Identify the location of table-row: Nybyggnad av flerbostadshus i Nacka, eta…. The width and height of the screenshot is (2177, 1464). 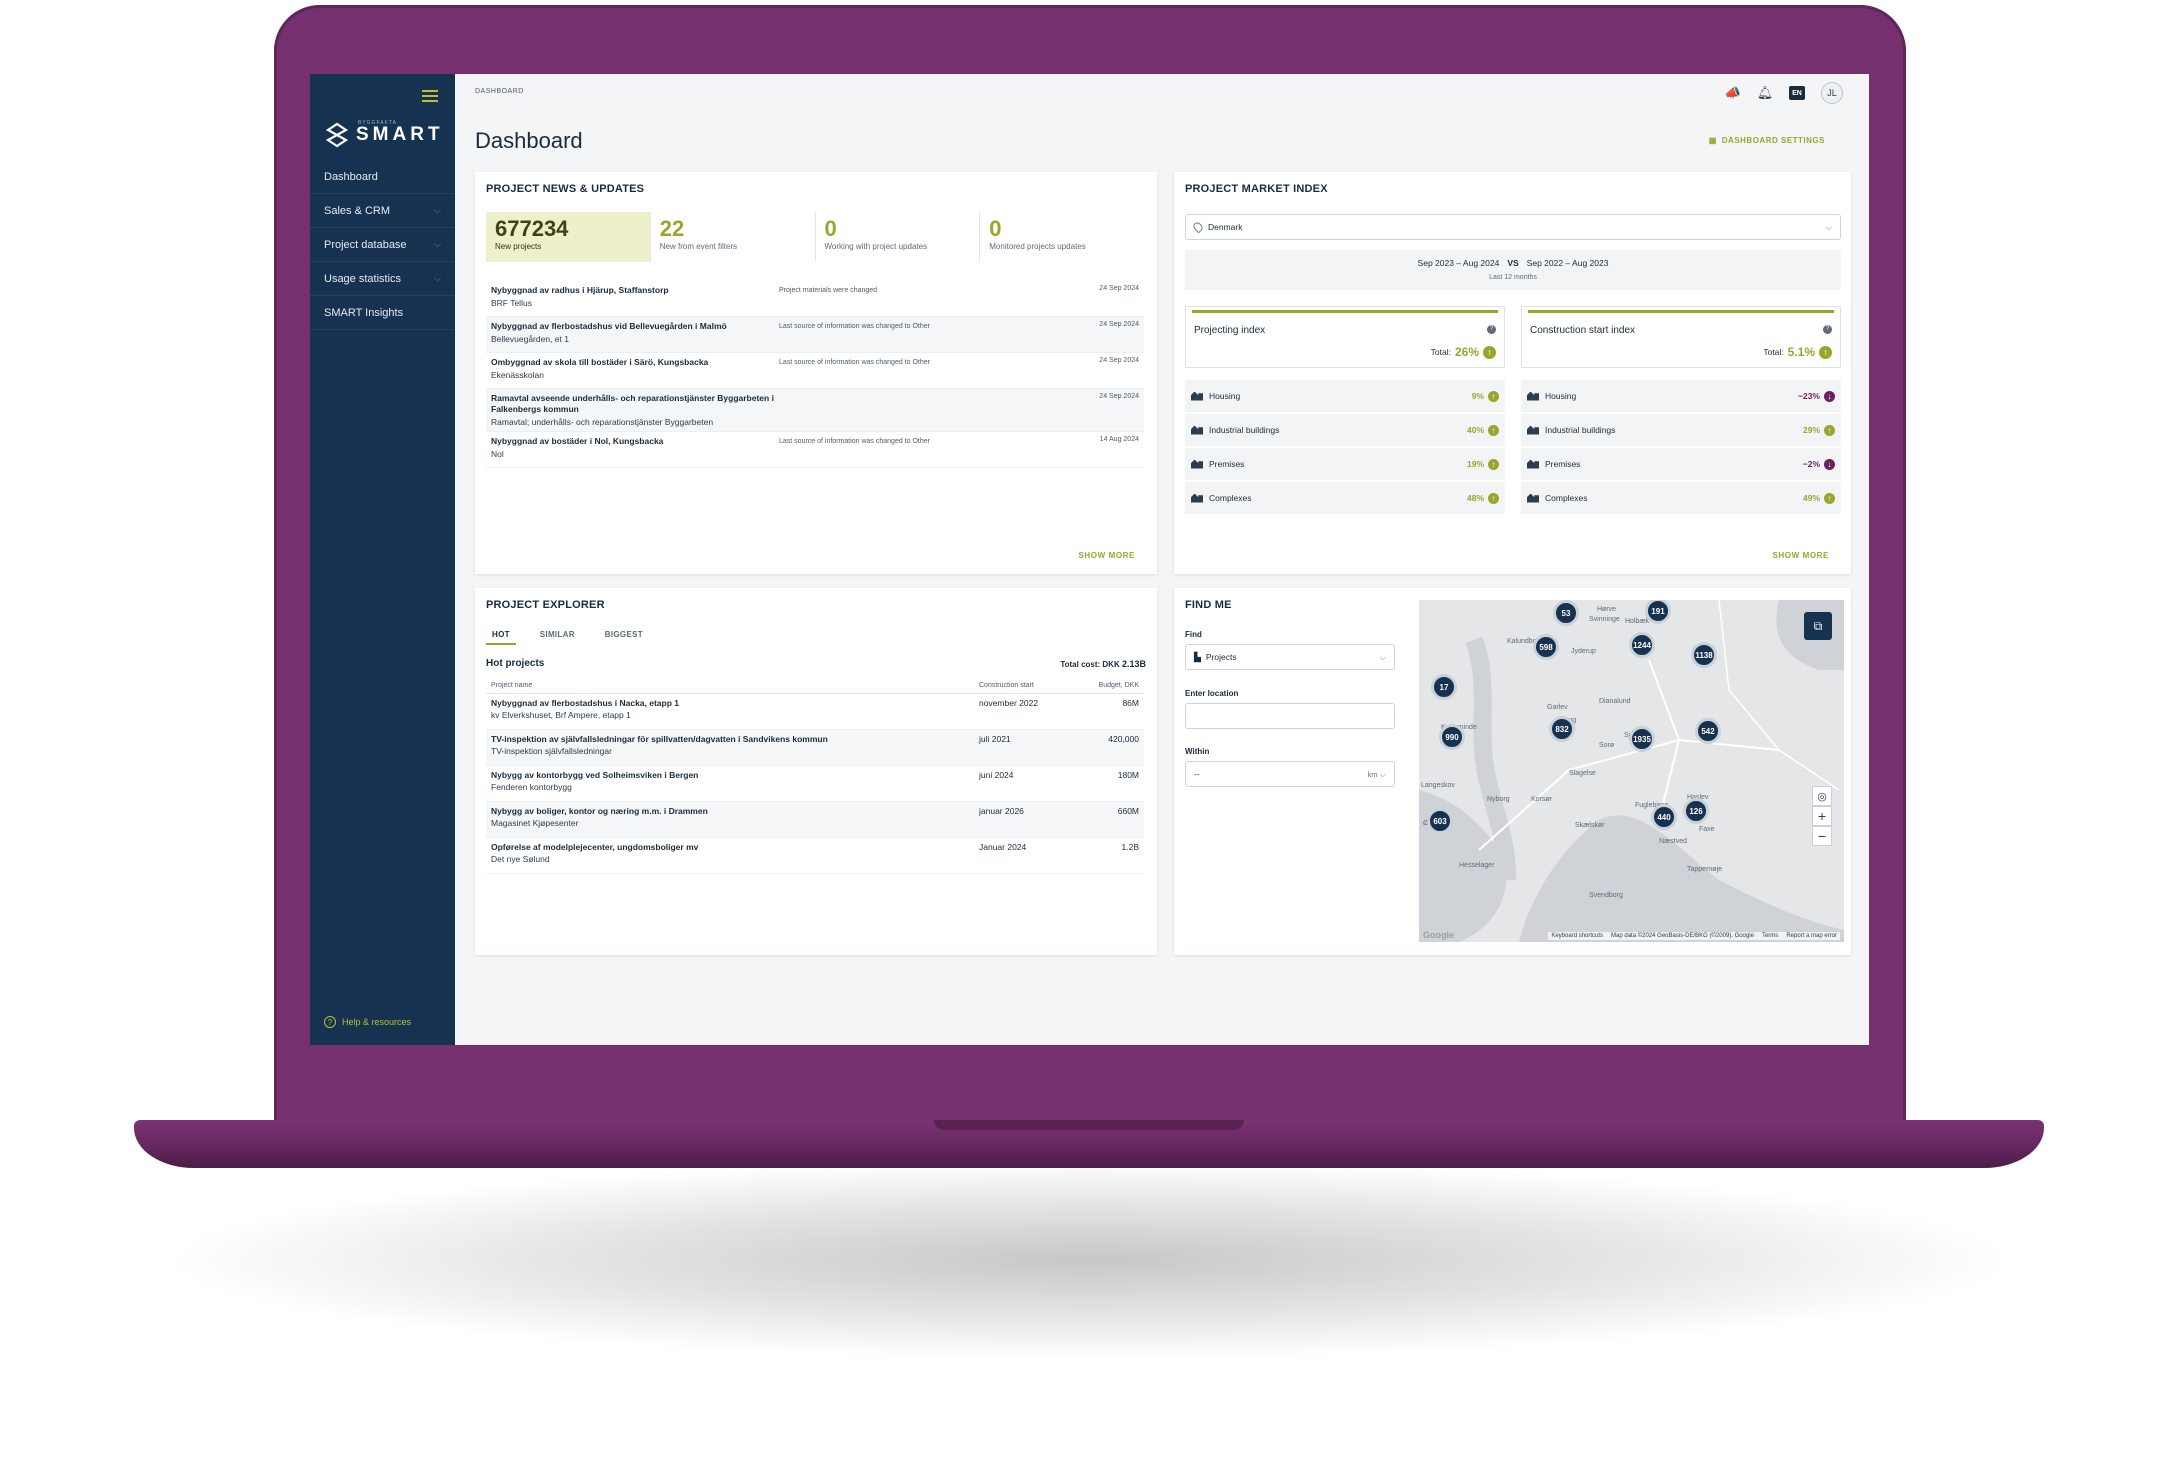
(815, 712).